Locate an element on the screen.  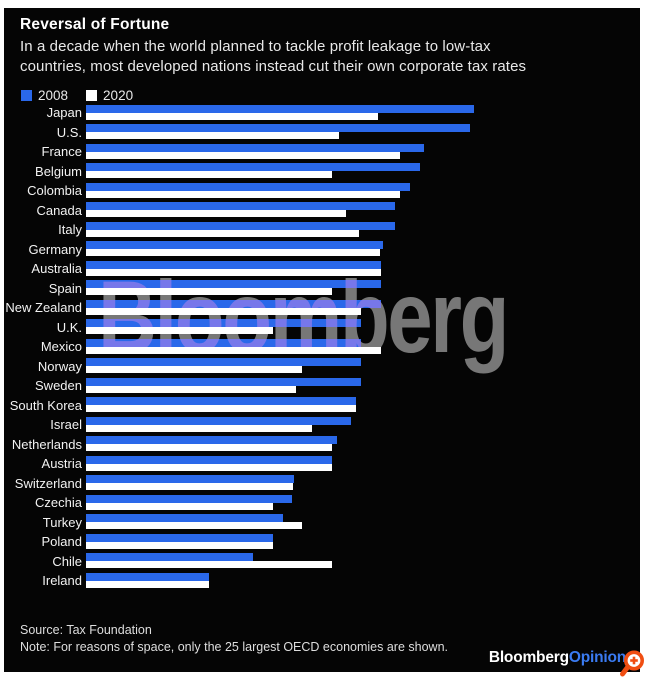
country-label: France is located at coordinates (61, 151).